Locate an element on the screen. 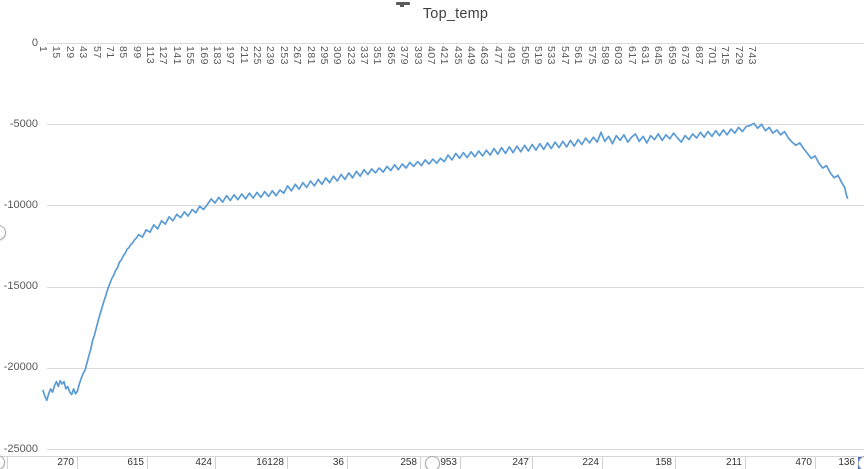 The width and height of the screenshot is (864, 469). y-tick-label: -10000 is located at coordinates (20, 204).